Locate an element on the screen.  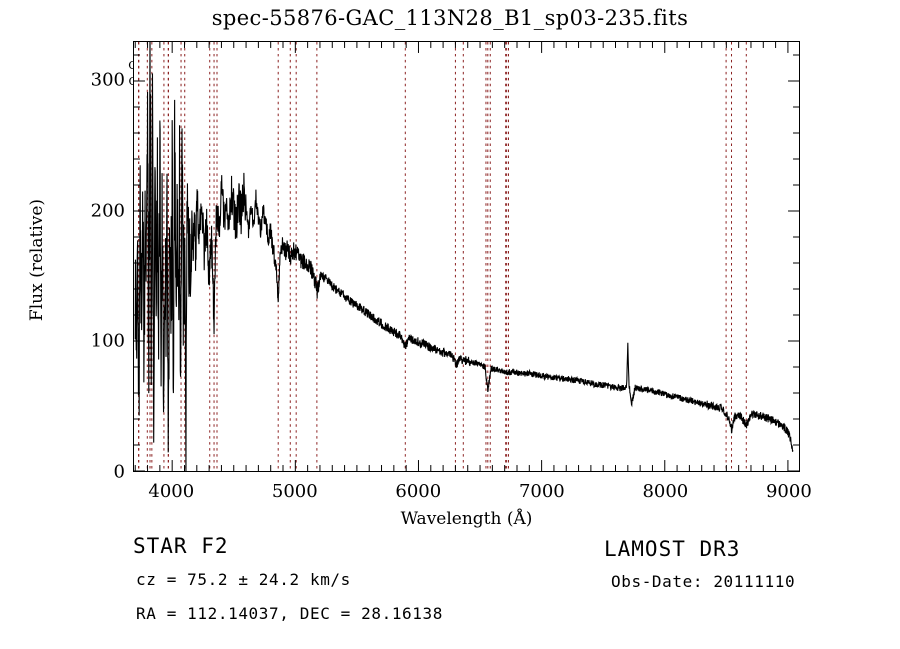
x-tick-label: 7000 is located at coordinates (541, 491).